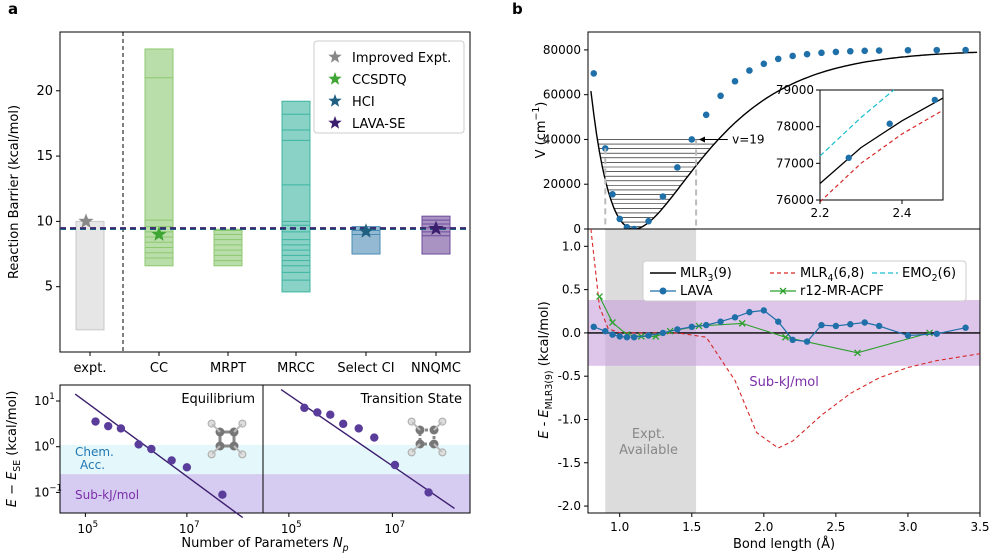 The width and height of the screenshot is (997, 555). Describe the element at coordinates (832, 275) in the screenshot. I see `legend-label: MLR4(6,8)` at that location.